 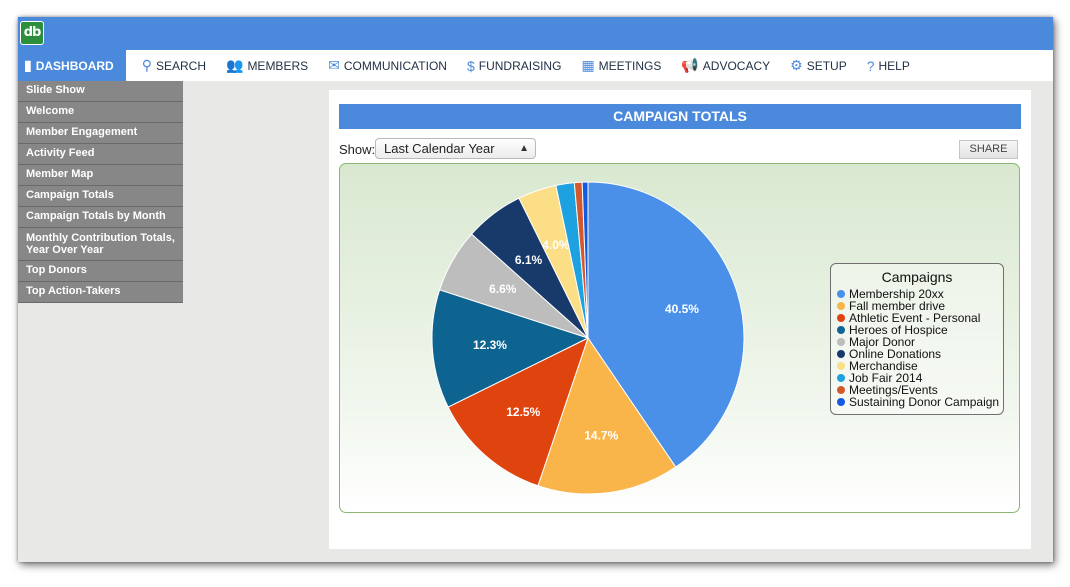 I want to click on search-icon: ⚲, so click(x=147, y=65).